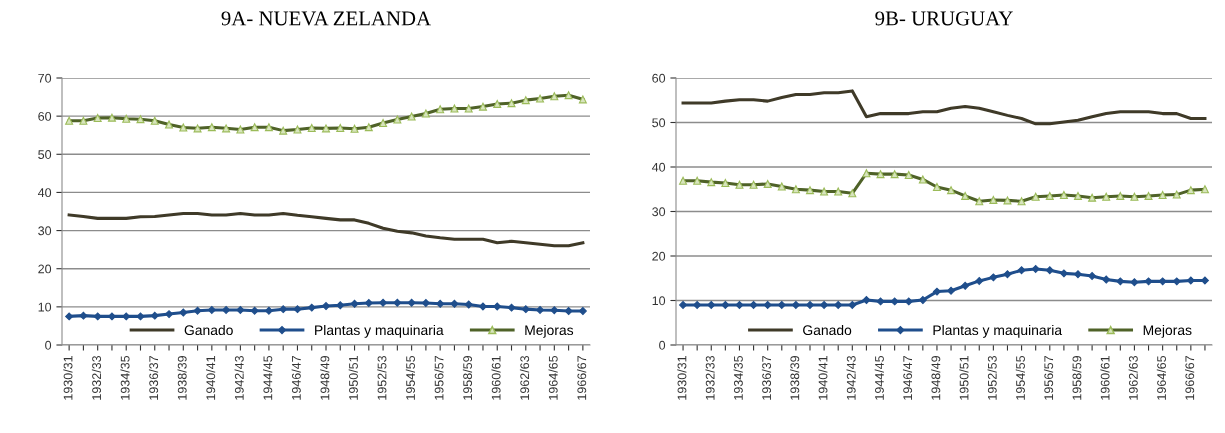 This screenshot has height=433, width=1225. Describe the element at coordinates (45, 231) in the screenshot. I see `y-tick-label: 30` at that location.